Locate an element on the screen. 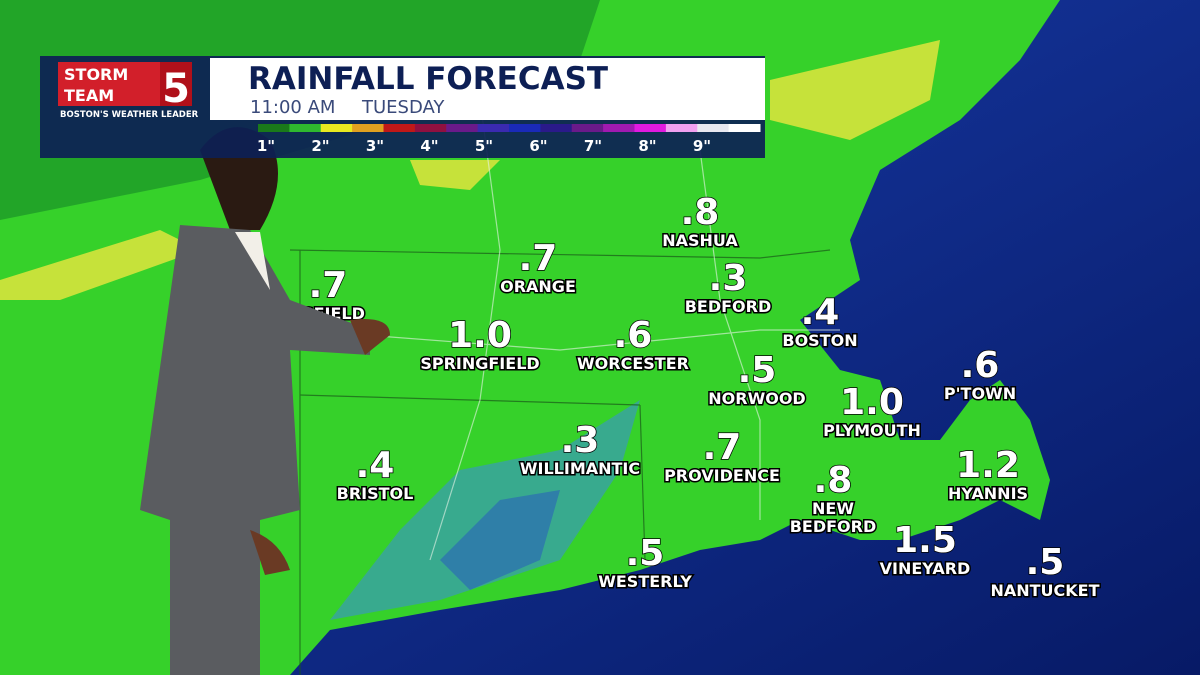 The width and height of the screenshot is (1200, 675). location-name: HYANNIS is located at coordinates (988, 493).